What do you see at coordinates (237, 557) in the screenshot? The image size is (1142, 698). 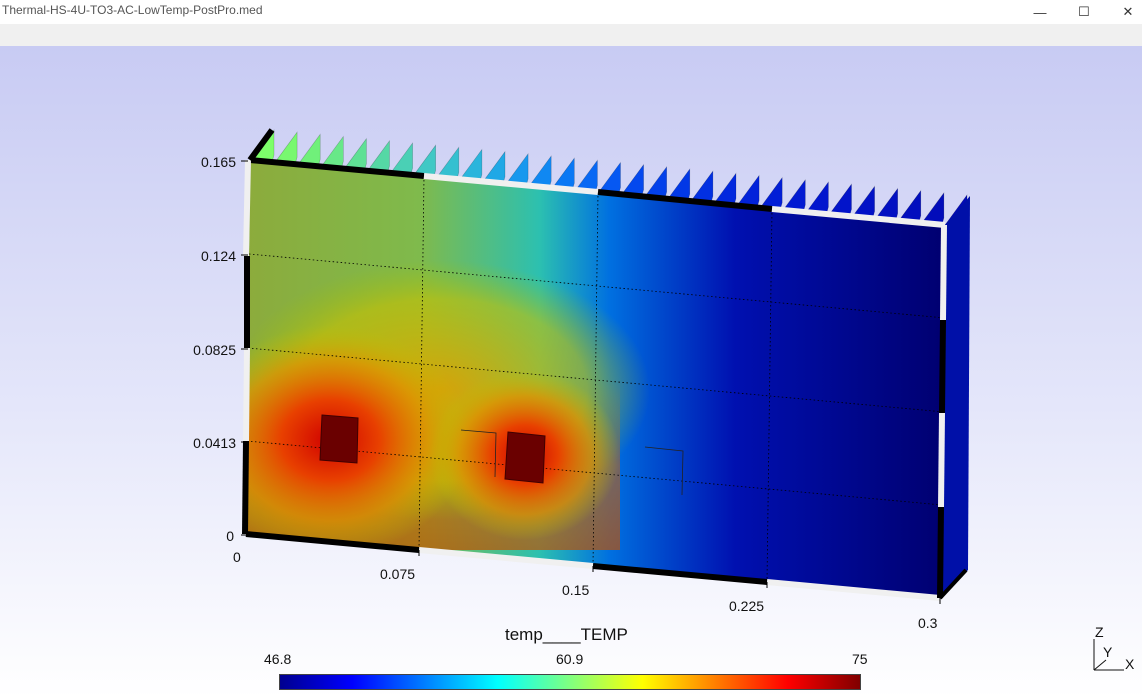 I see `x-tick-label: 0` at bounding box center [237, 557].